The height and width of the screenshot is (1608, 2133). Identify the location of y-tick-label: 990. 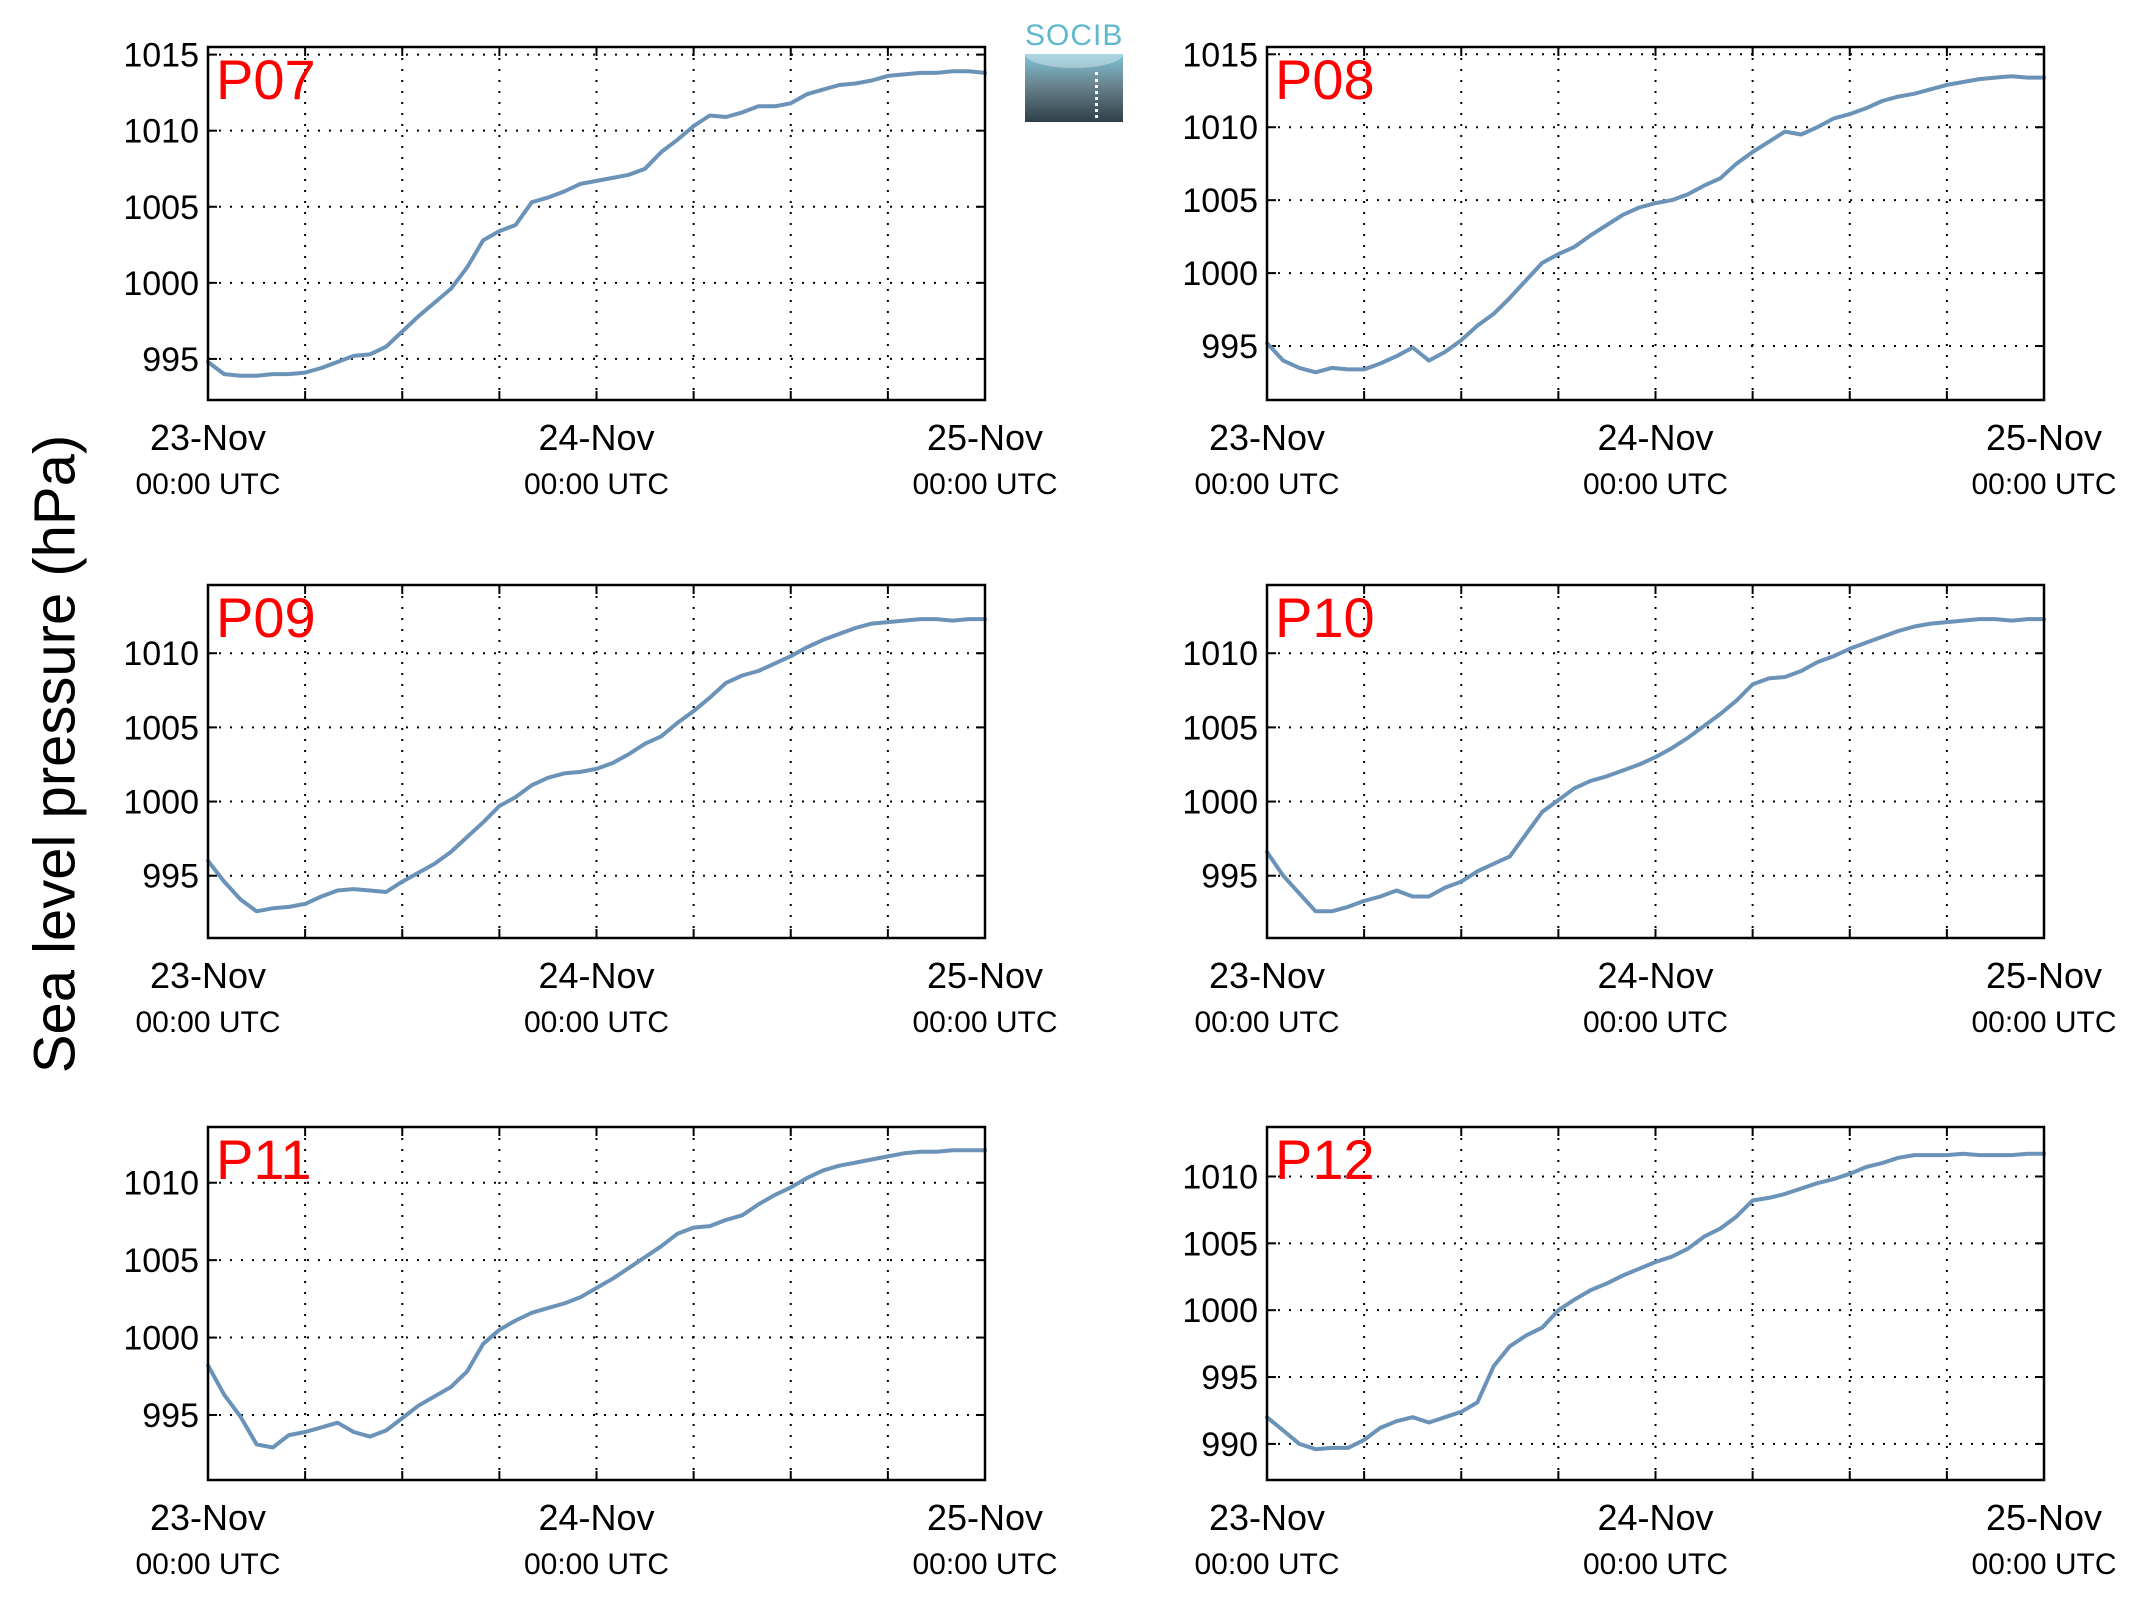
(1229, 1445).